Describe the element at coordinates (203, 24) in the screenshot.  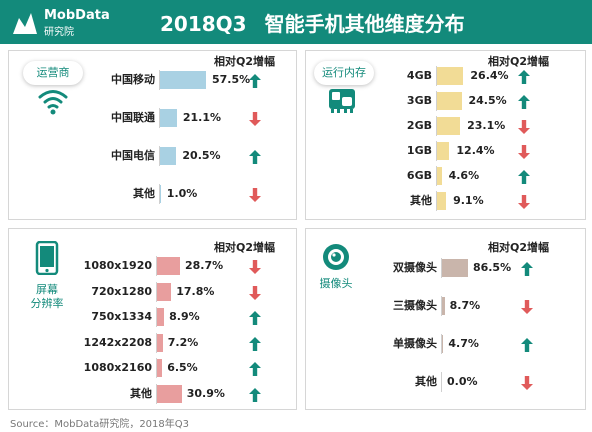
I see `title-quarter: 2018Q3` at that location.